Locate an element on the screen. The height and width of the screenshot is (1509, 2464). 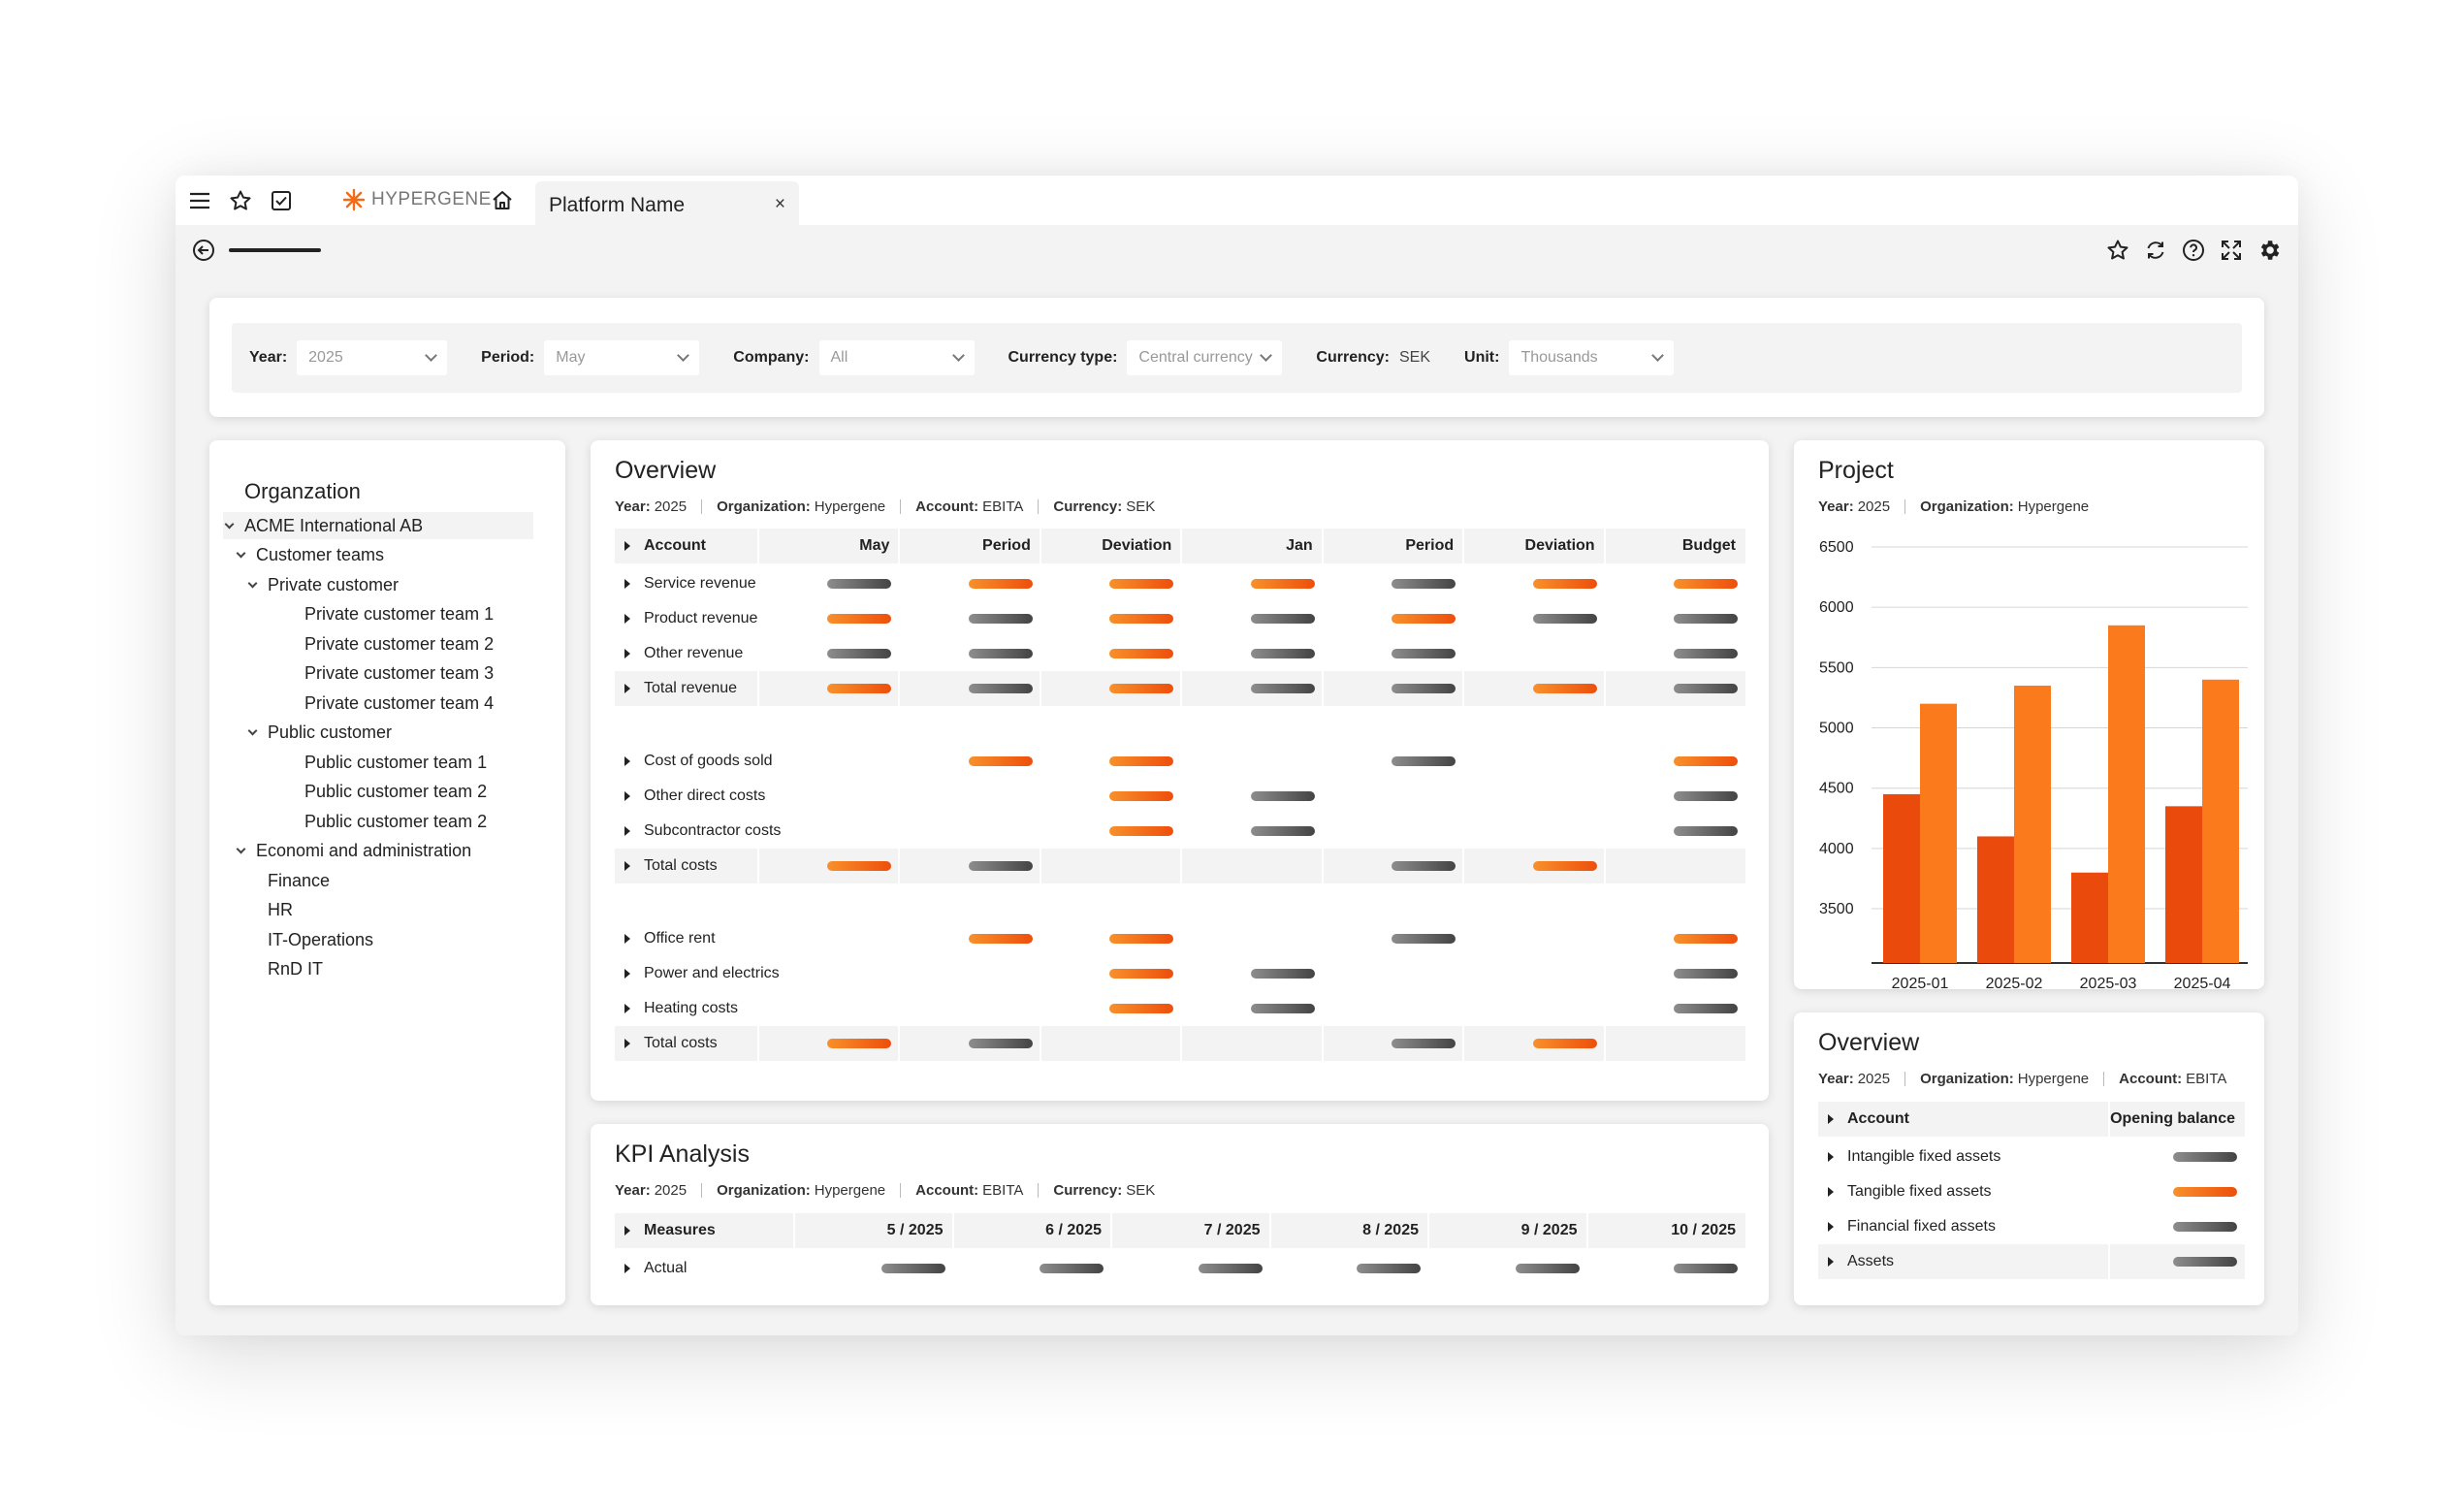
tree-item: Finance is located at coordinates (288, 881).